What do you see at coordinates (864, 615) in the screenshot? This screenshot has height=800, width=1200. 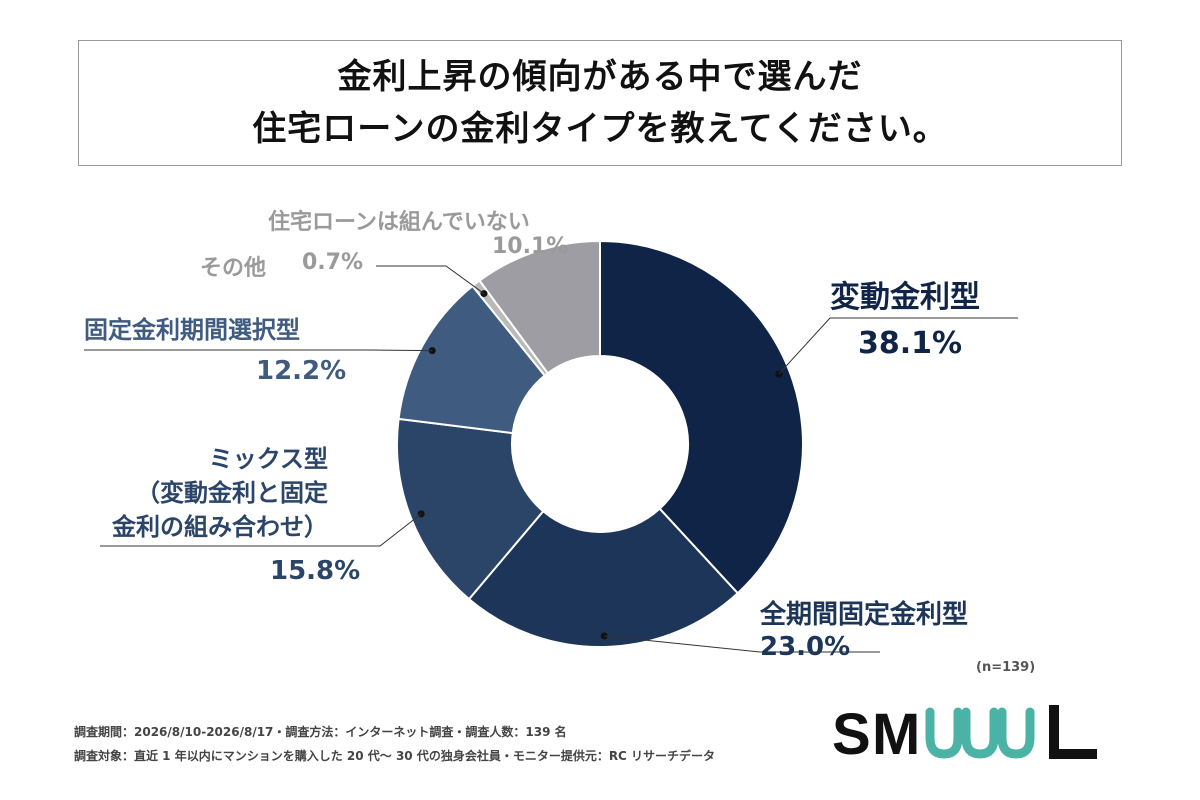 I see `label-full-fixed: 全期間固定金利型` at bounding box center [864, 615].